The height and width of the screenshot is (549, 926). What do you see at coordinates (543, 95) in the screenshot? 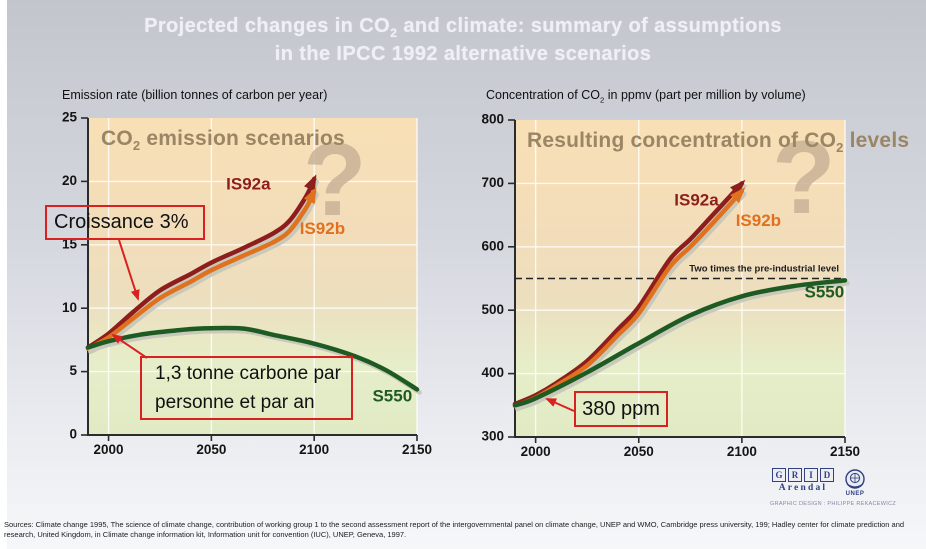
I see `axis-label-text: Concentration of CO` at bounding box center [543, 95].